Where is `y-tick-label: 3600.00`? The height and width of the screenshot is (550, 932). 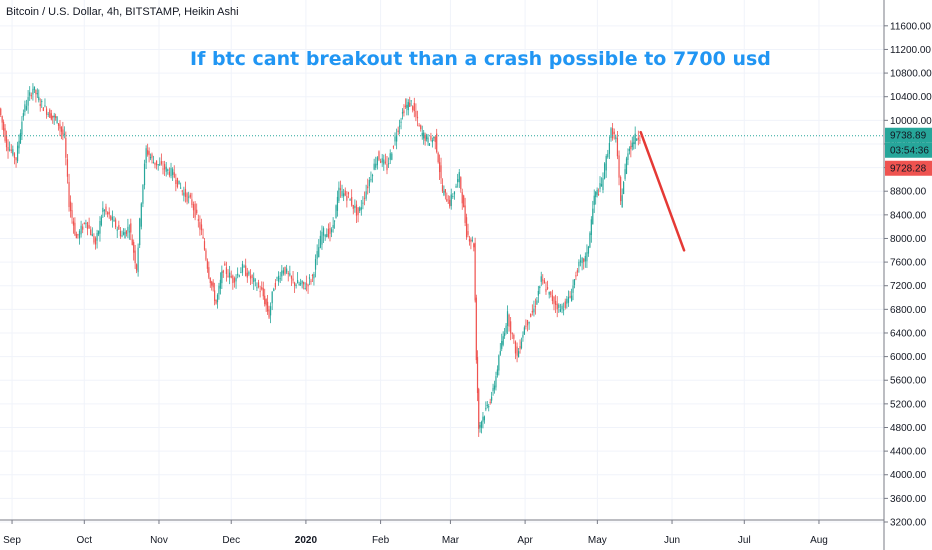 y-tick-label: 3600.00 is located at coordinates (908, 499).